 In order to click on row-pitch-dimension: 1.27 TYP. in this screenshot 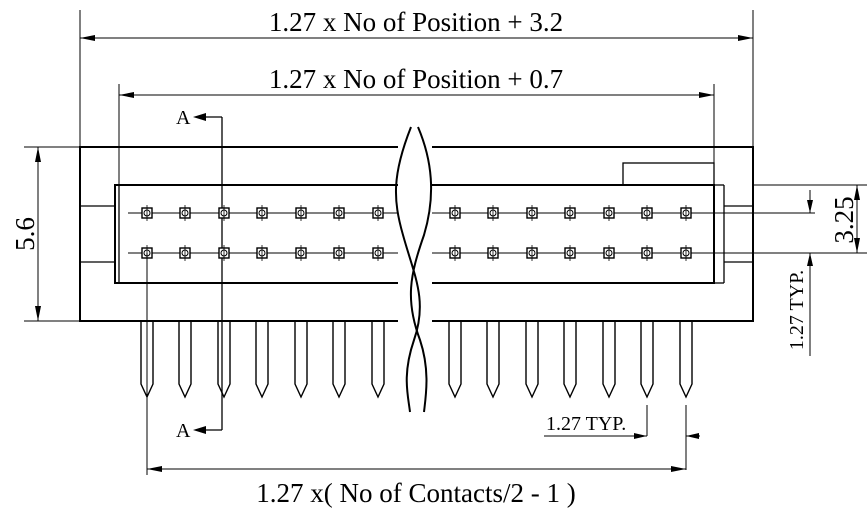, I will do `click(799, 273)`.